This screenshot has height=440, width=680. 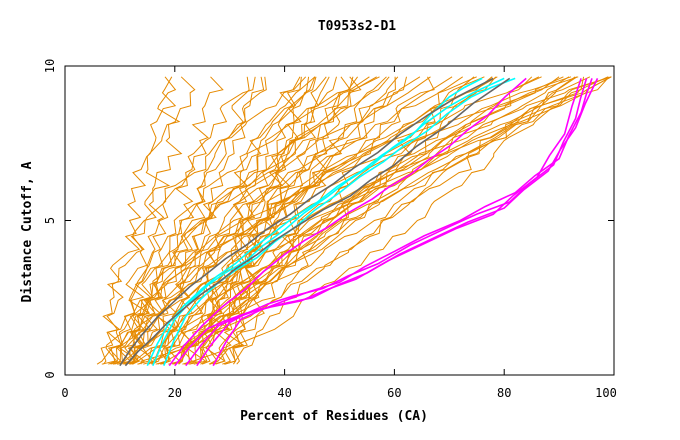 I want to click on x-tick-label: 60, so click(x=394, y=393).